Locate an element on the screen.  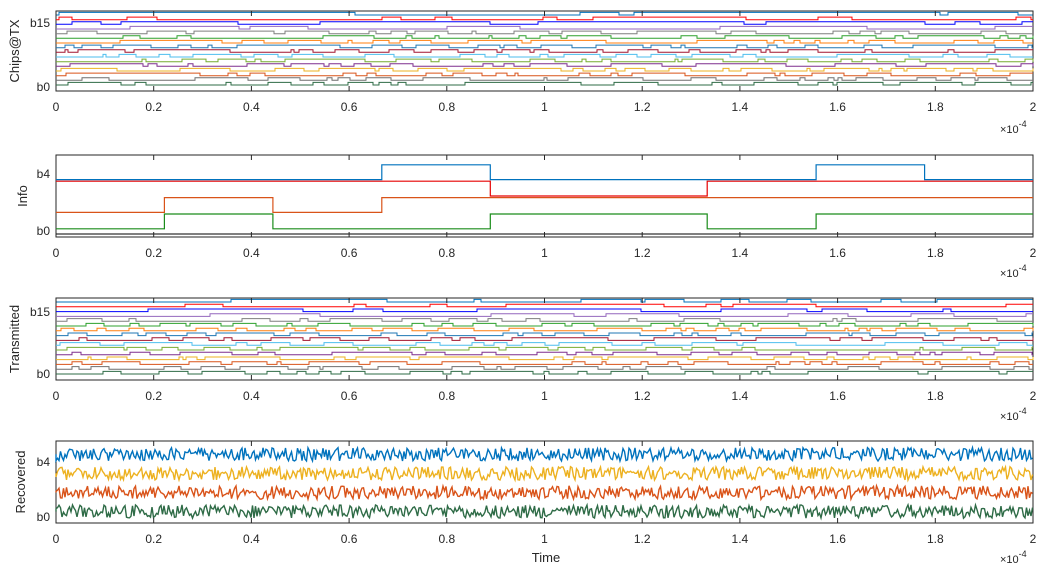
chip-trace-b1 is located at coordinates (544, 79).